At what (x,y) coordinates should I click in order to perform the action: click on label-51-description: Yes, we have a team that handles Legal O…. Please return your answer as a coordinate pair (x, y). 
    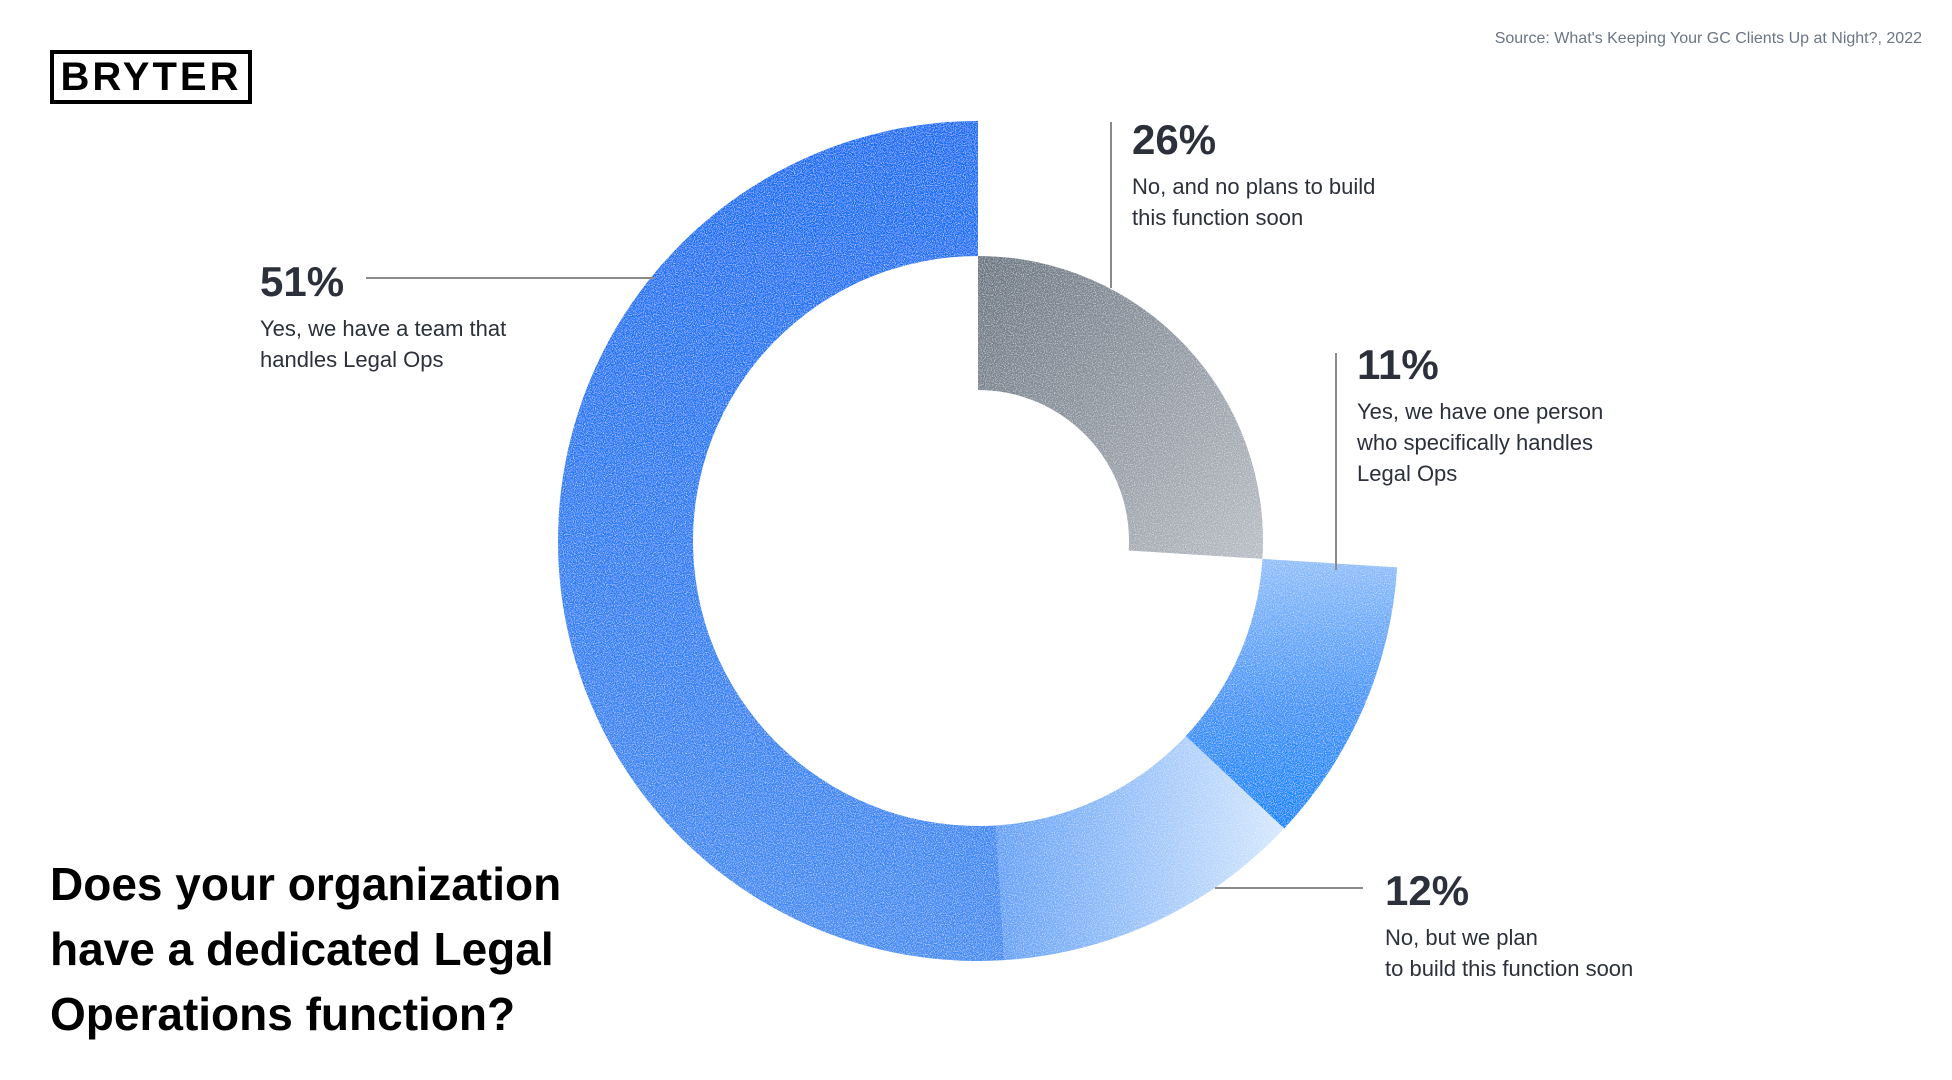
    Looking at the image, I should click on (383, 344).